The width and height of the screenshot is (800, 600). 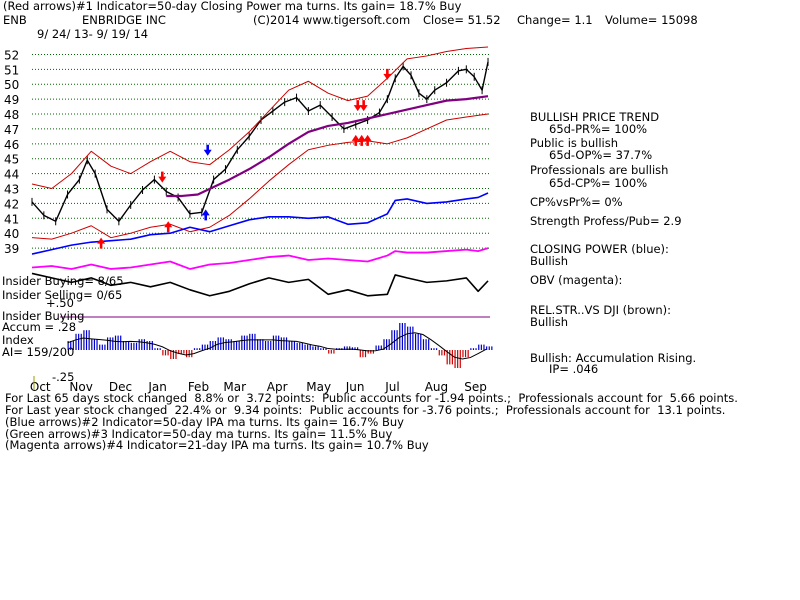 What do you see at coordinates (436, 387) in the screenshot?
I see `x-tick-label-aug: Aug` at bounding box center [436, 387].